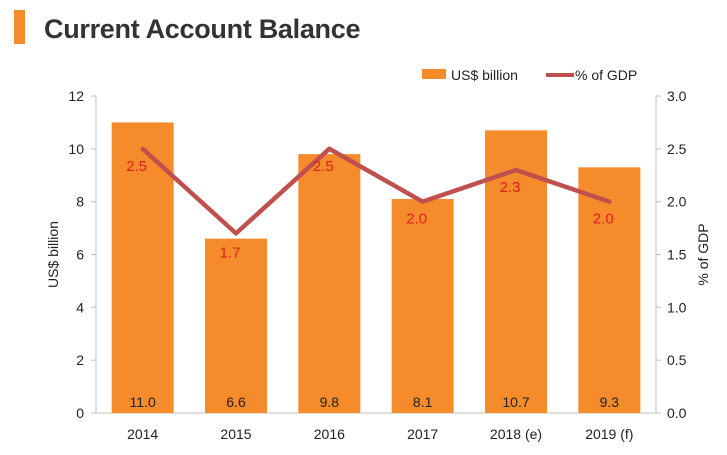  Describe the element at coordinates (143, 402) in the screenshot. I see `bar-value-label: 11.0` at that location.